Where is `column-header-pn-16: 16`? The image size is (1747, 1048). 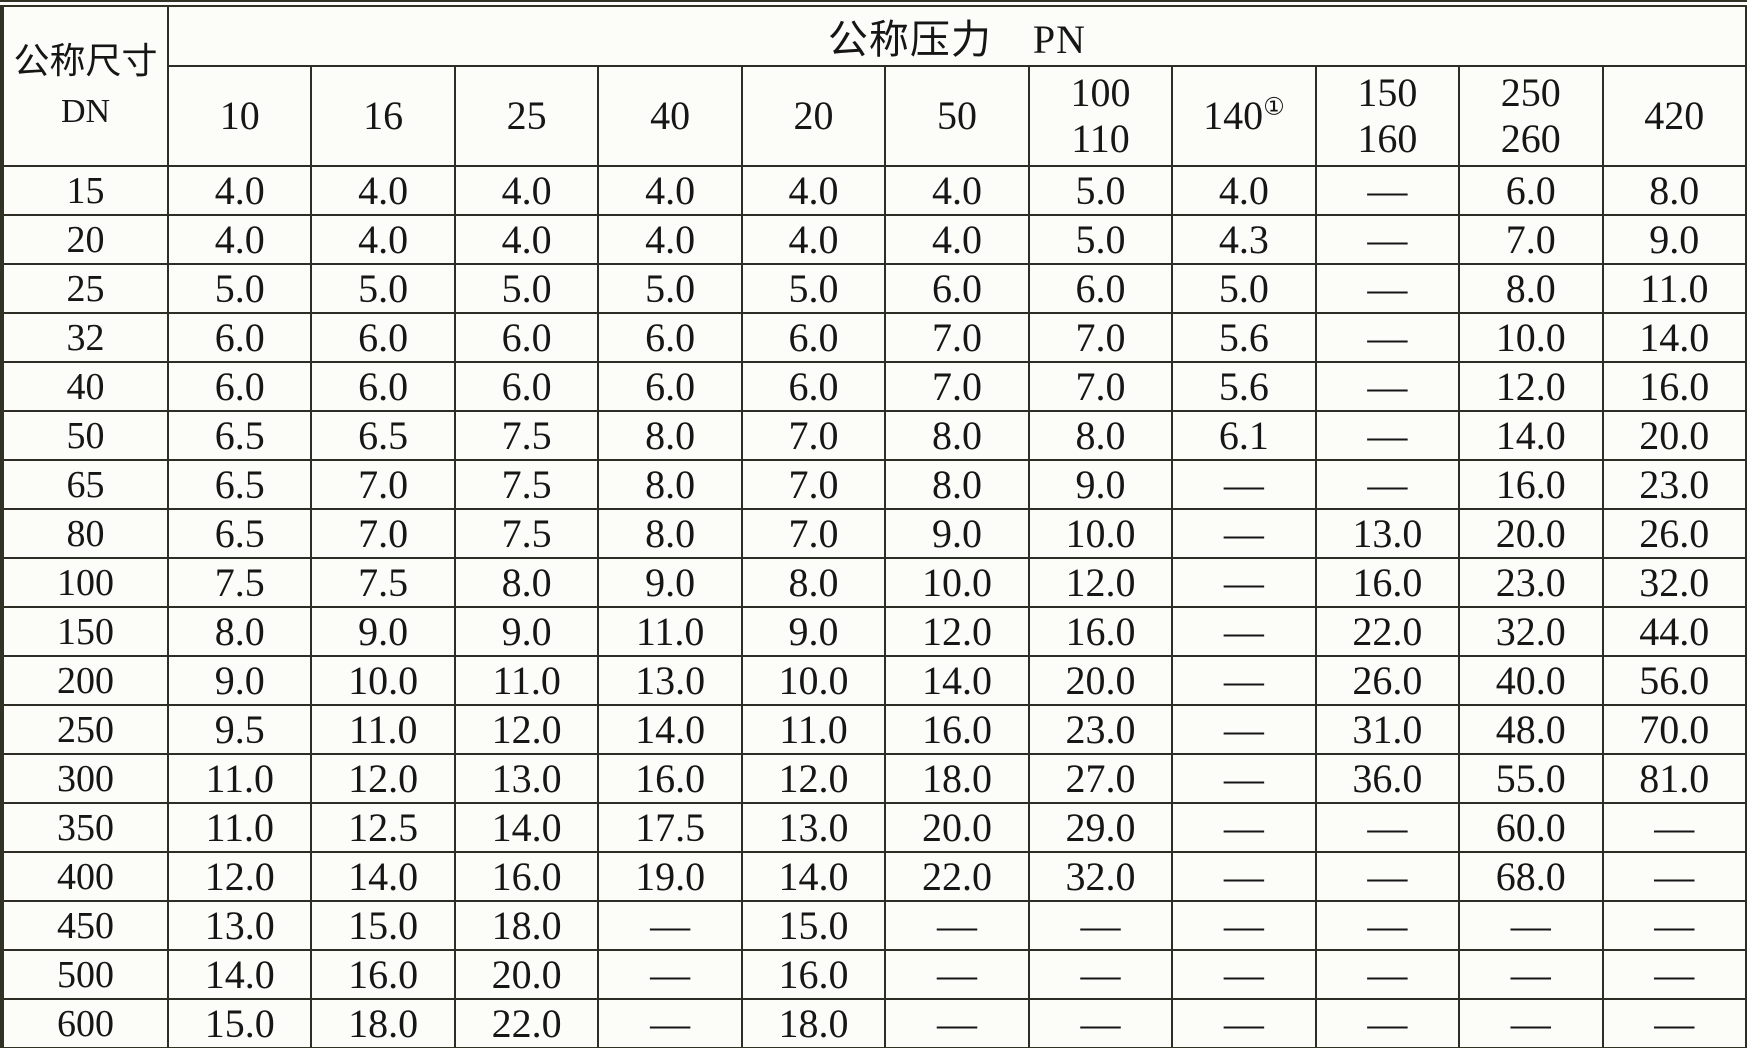
column-header-pn-16: 16 is located at coordinates (383, 116).